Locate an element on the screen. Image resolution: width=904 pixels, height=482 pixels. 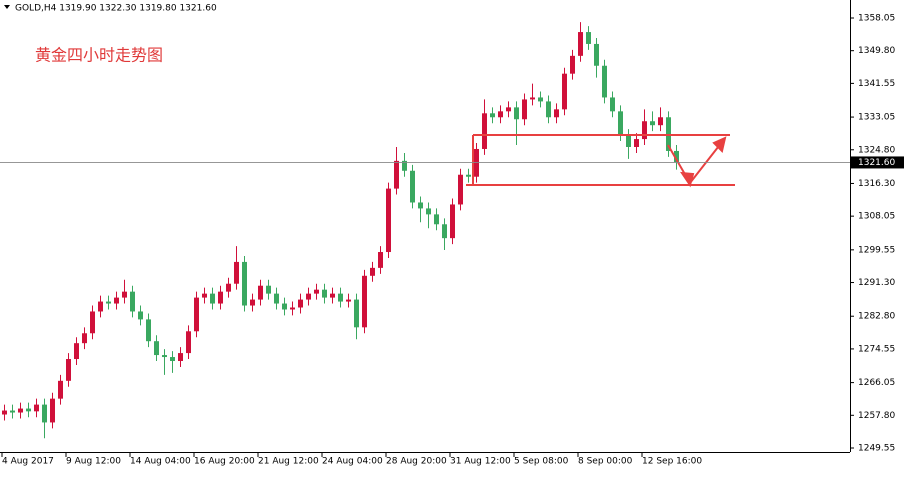
y-tick-label: 1282.80 is located at coordinates (876, 317).